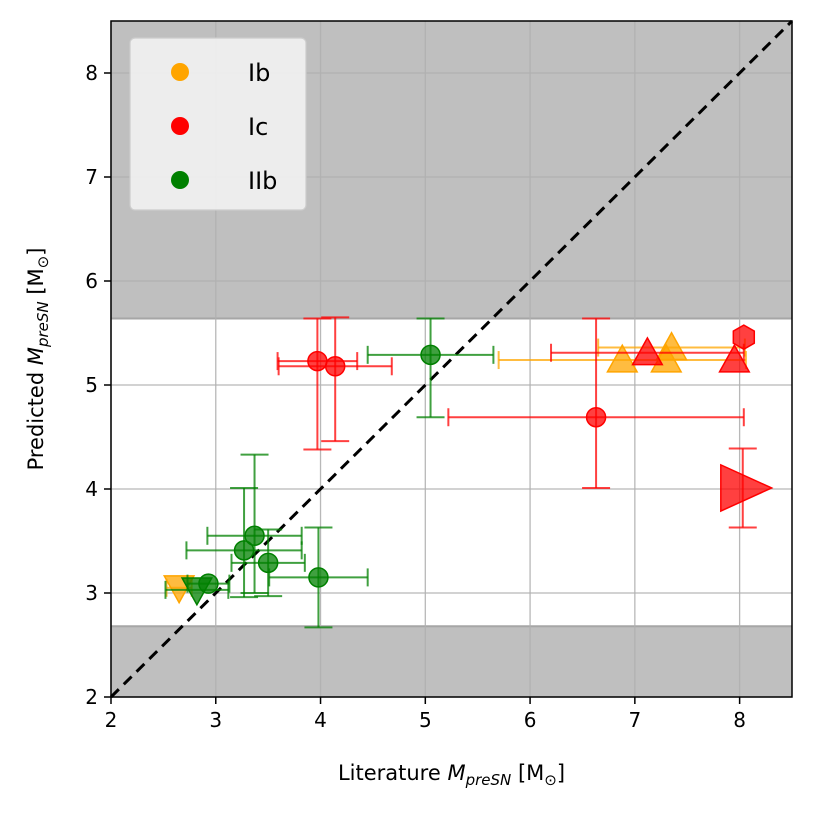 The width and height of the screenshot is (814, 819). I want to click on x-tick-label: 7, so click(634, 720).